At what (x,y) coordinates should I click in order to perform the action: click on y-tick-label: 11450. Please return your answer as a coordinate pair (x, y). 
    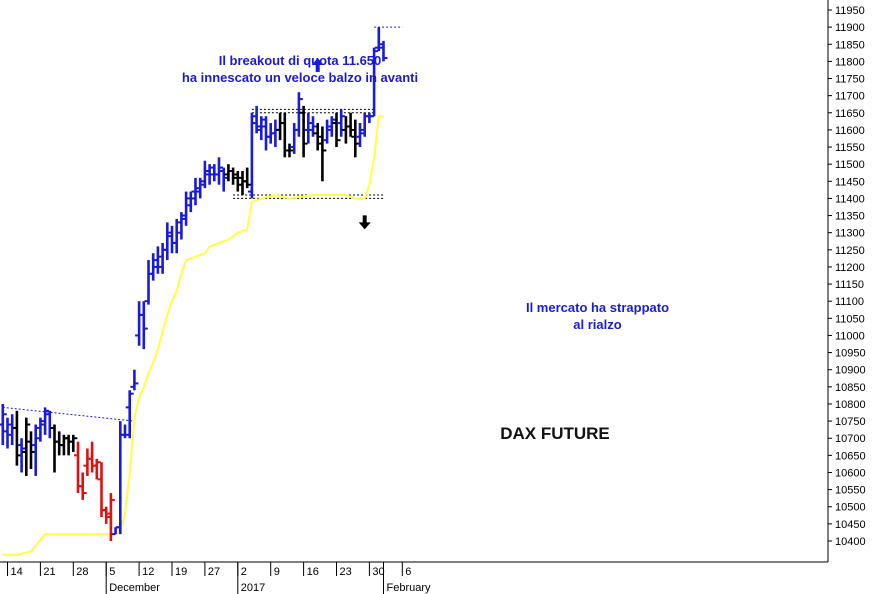
    Looking at the image, I should click on (850, 182).